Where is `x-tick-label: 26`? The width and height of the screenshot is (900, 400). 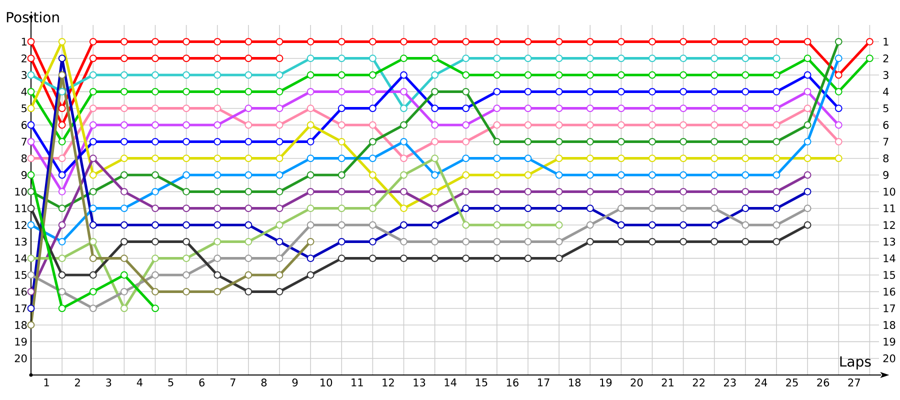 x-tick-label: 26 is located at coordinates (823, 382).